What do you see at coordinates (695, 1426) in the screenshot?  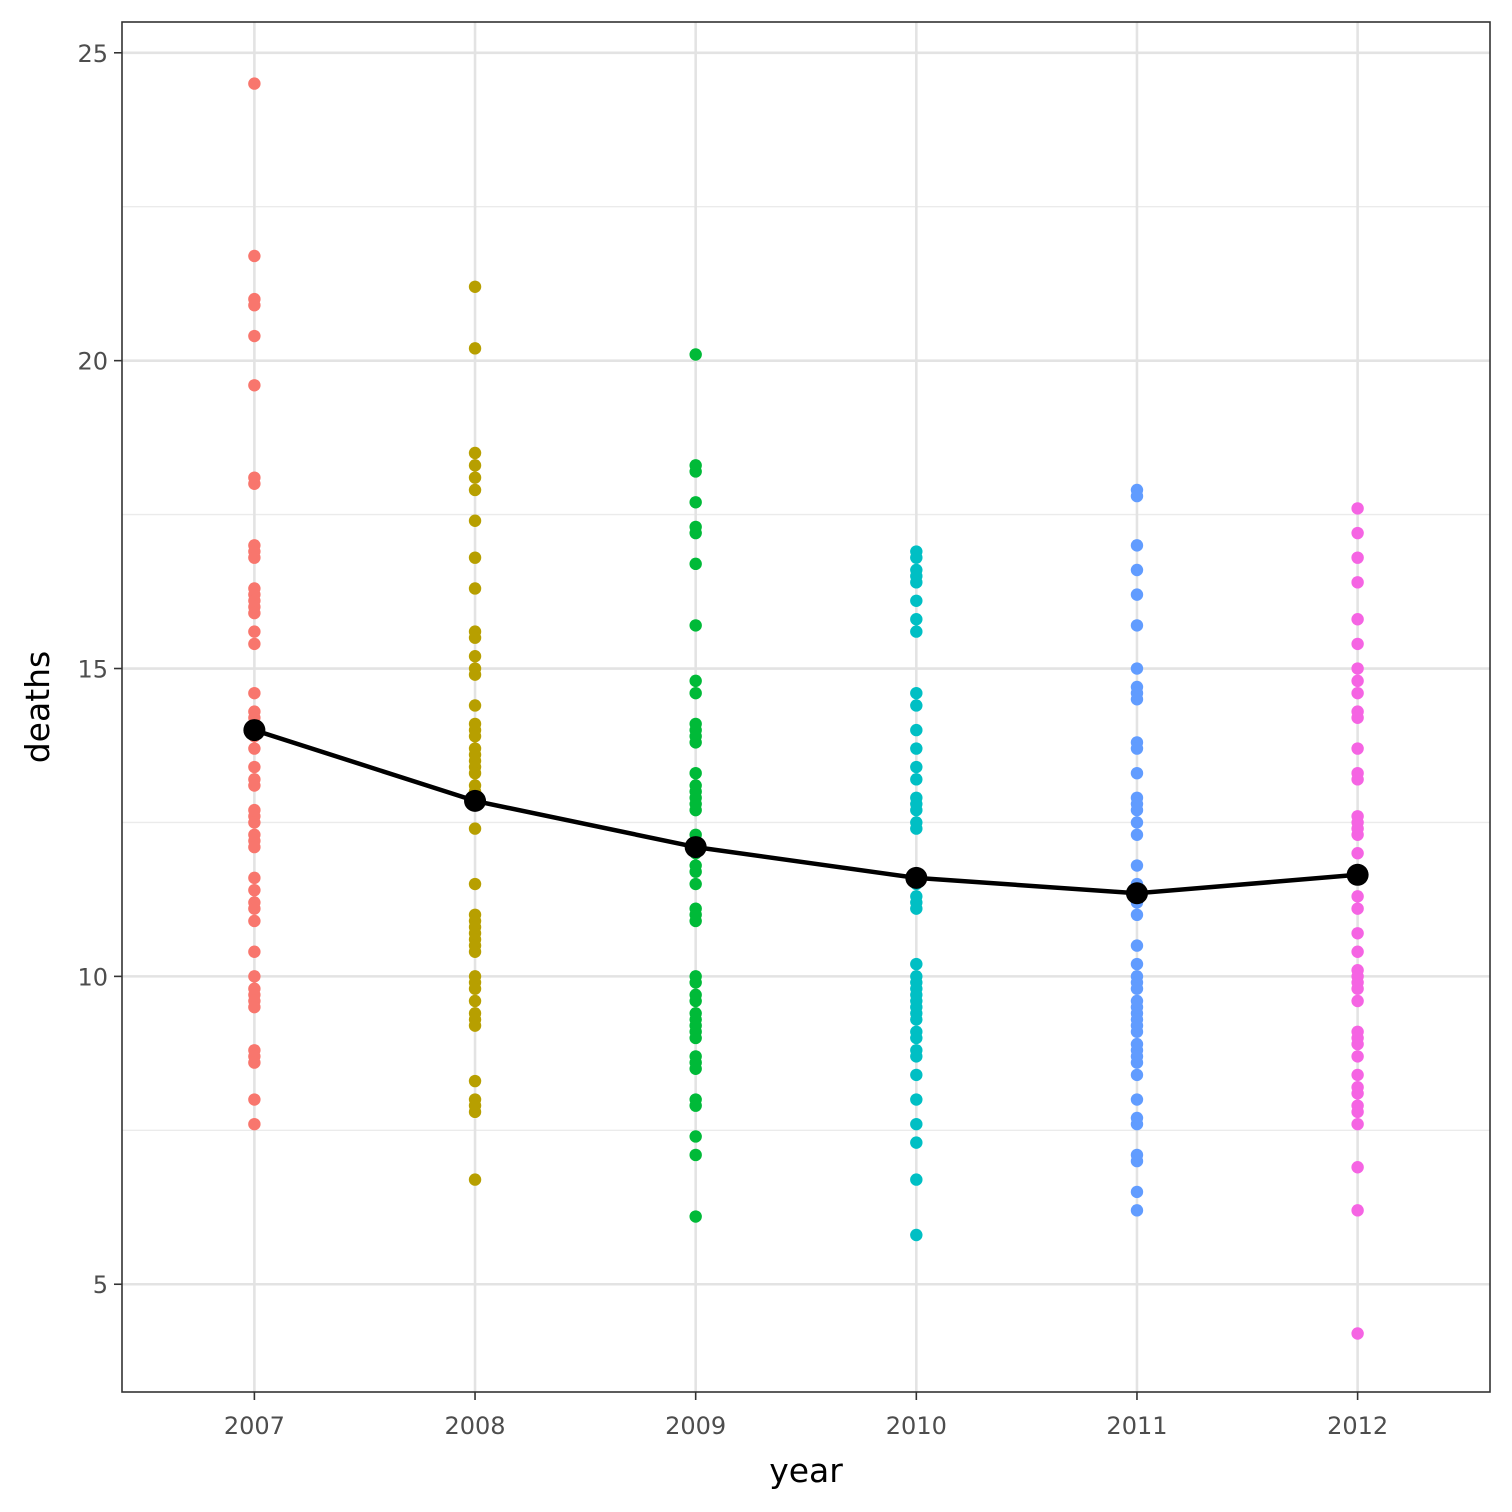 I see `x-tick-label: 2009` at bounding box center [695, 1426].